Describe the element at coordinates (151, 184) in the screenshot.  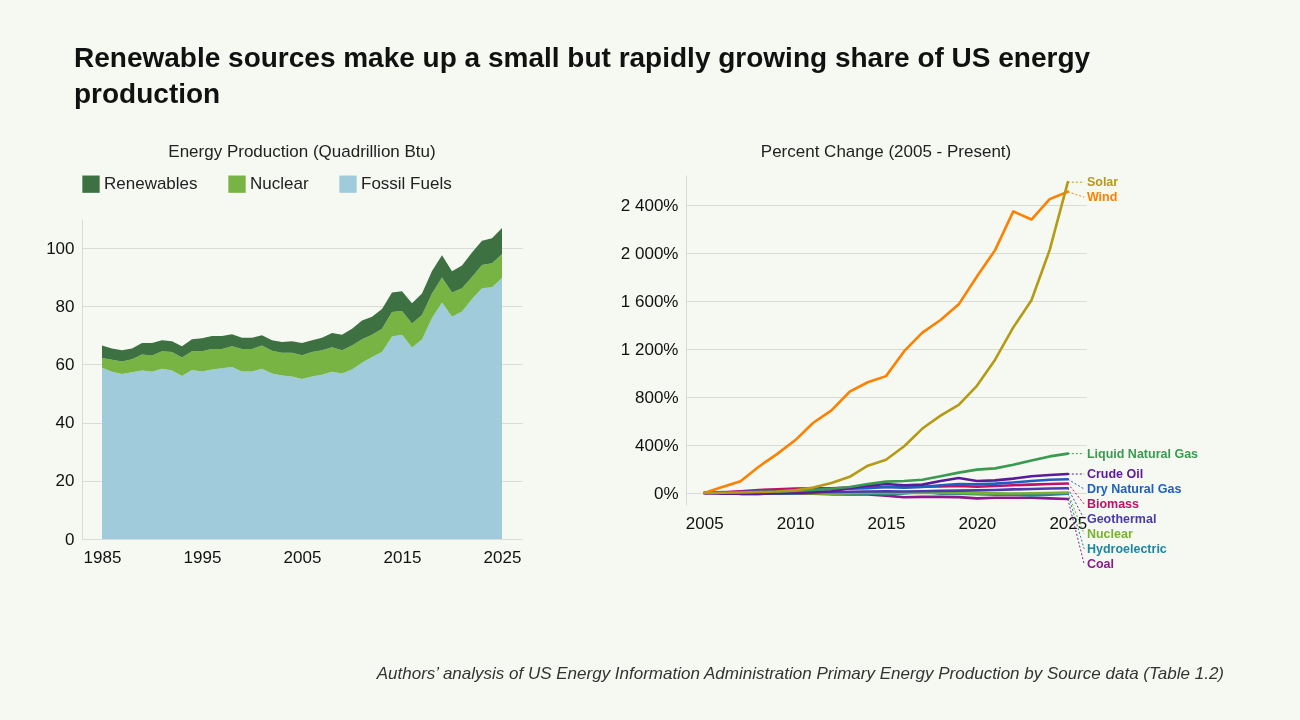
I see `legend-label: Renewables` at that location.